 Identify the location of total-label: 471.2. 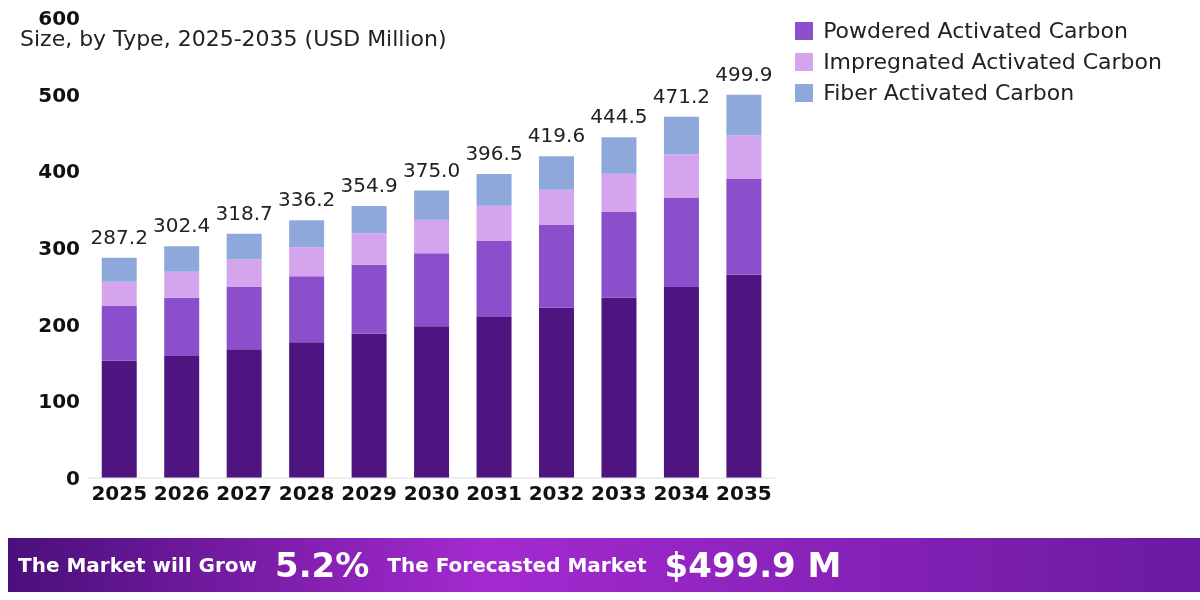
(681, 95).